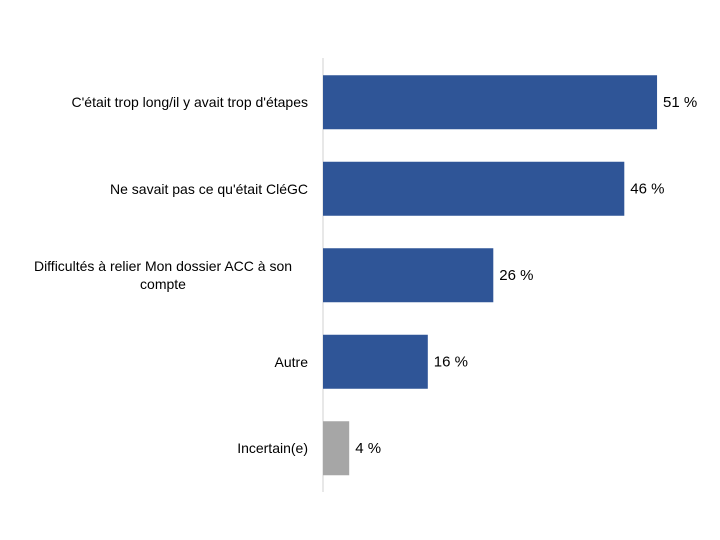 This screenshot has width=720, height=540. Describe the element at coordinates (680, 102) in the screenshot. I see `value-label: 51 %` at that location.